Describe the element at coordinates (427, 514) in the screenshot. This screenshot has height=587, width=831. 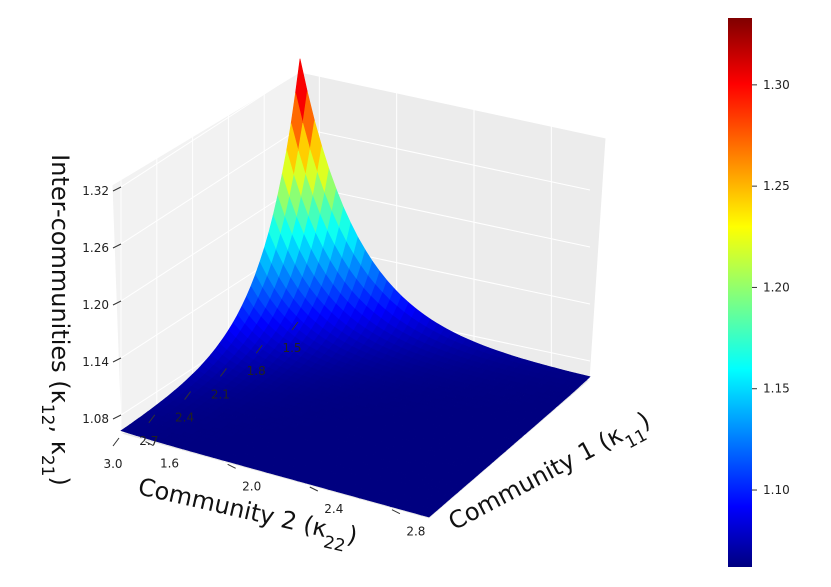
I see `surface-patch` at that location.